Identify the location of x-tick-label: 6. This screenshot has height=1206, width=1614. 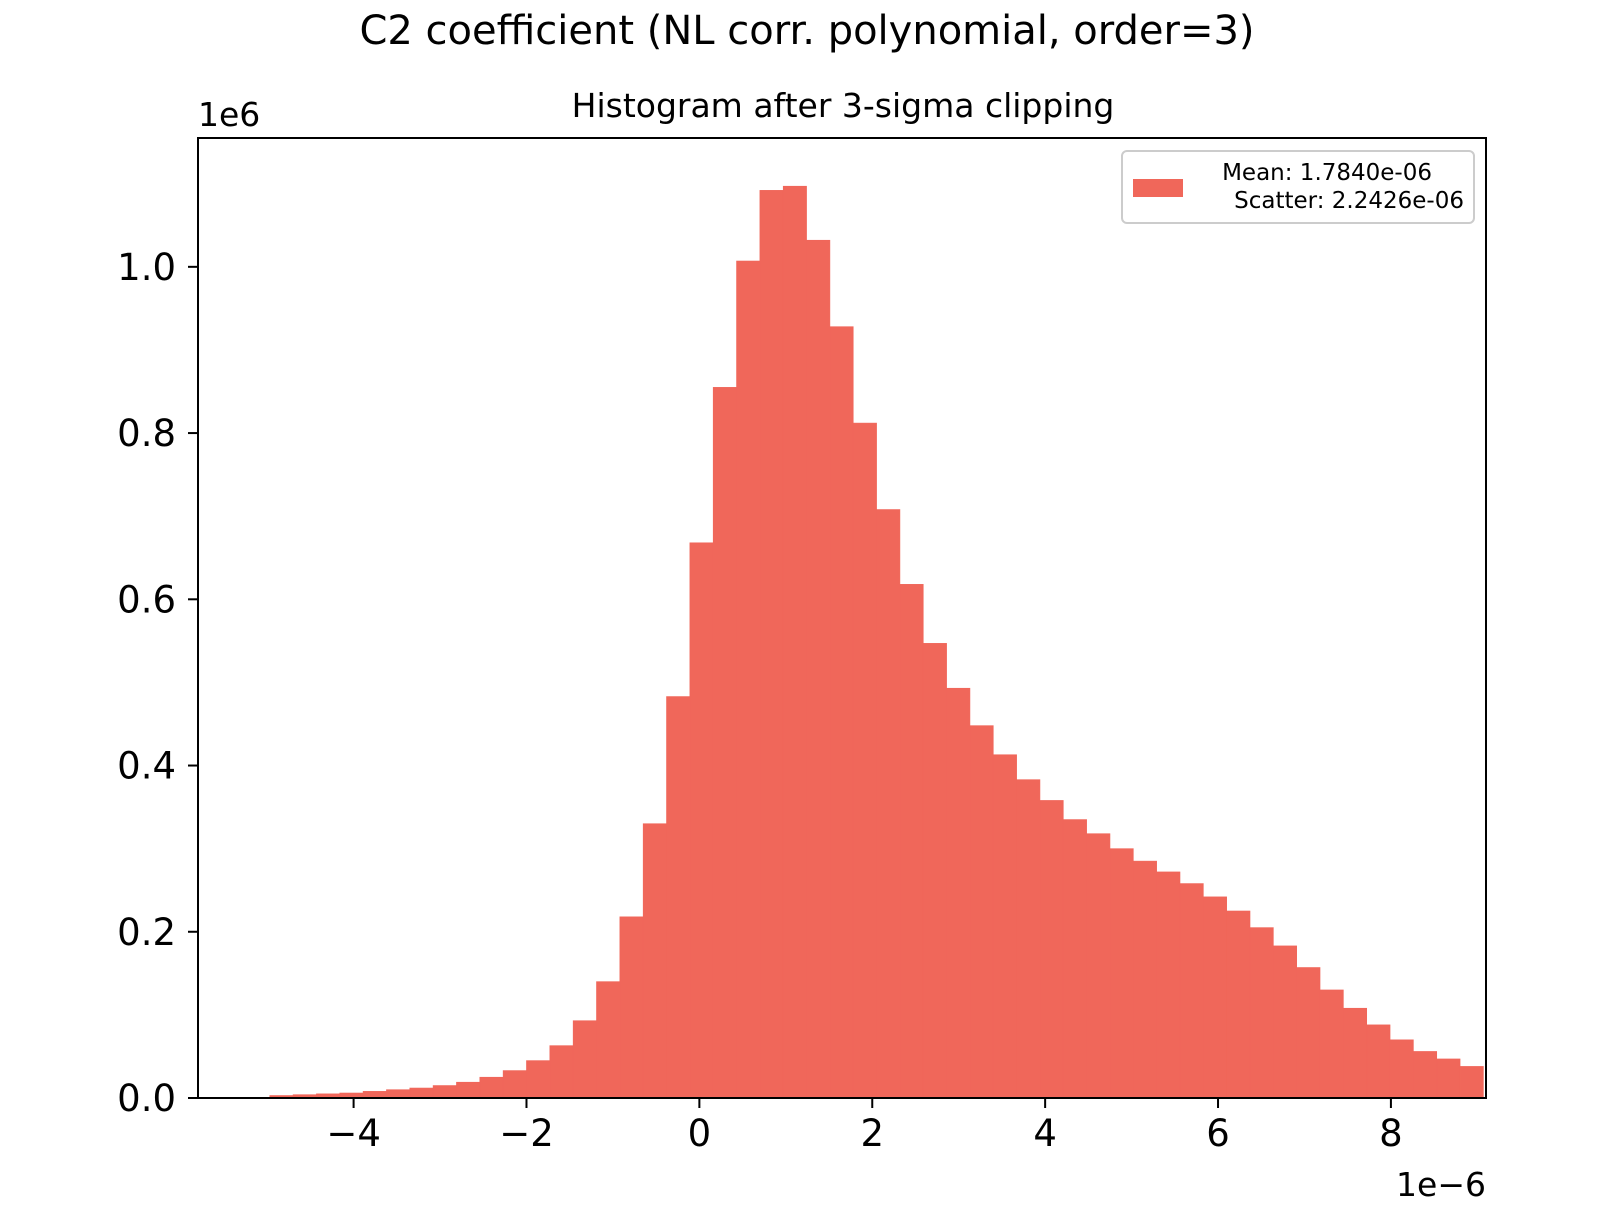
(1218, 1133).